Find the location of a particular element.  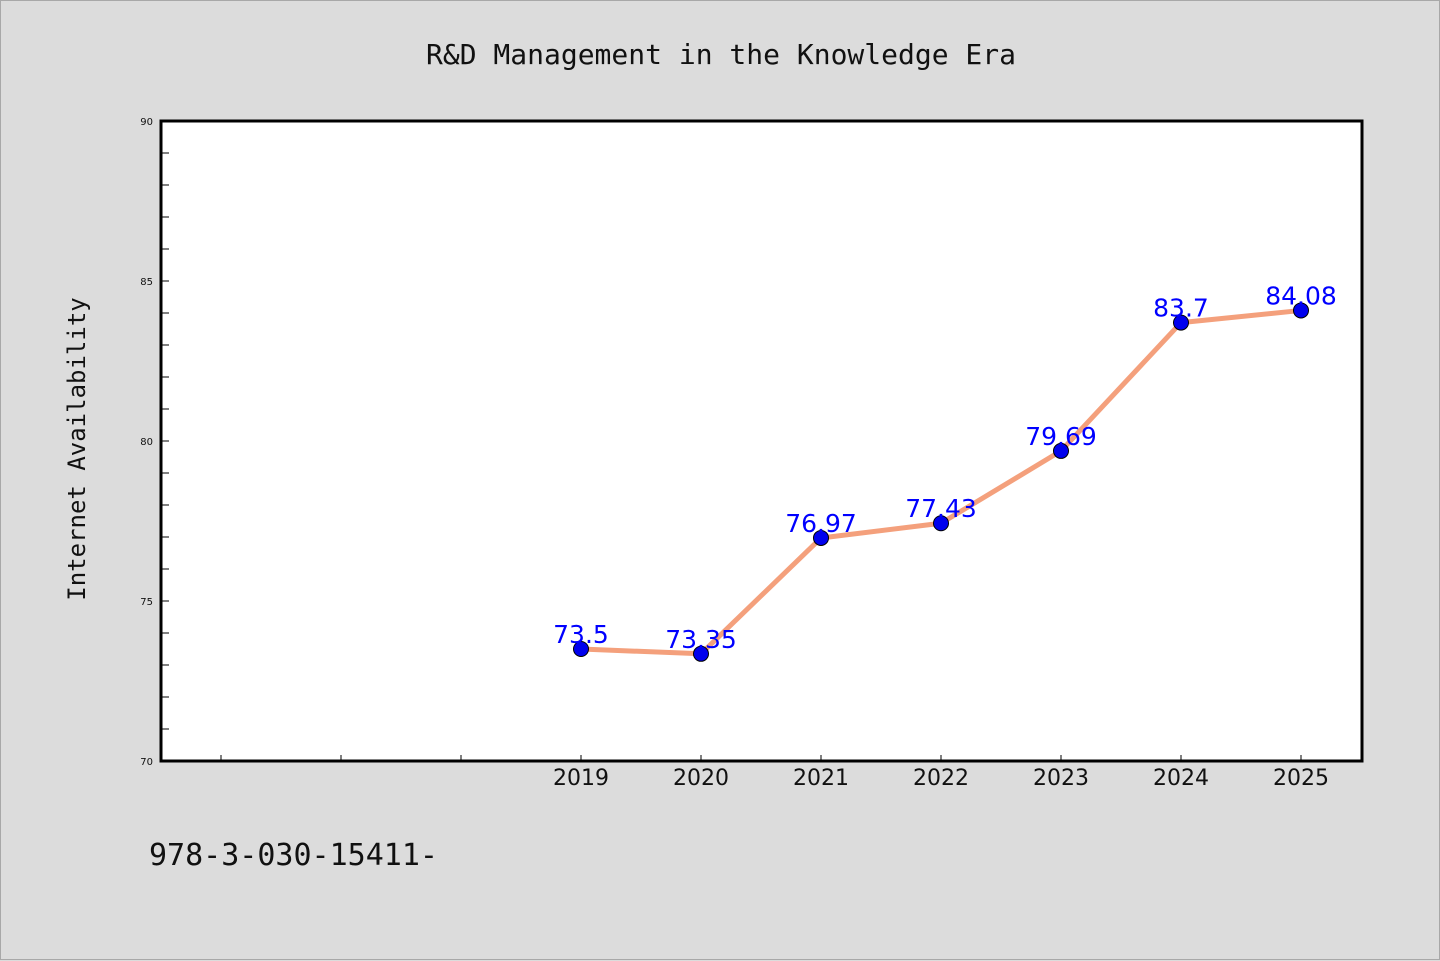

x-tick-label: 2019 is located at coordinates (581, 778).